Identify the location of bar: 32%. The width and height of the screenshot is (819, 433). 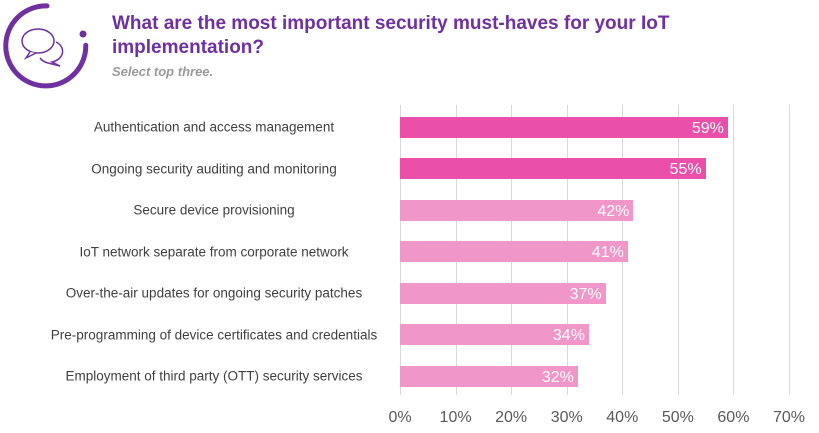
(489, 376).